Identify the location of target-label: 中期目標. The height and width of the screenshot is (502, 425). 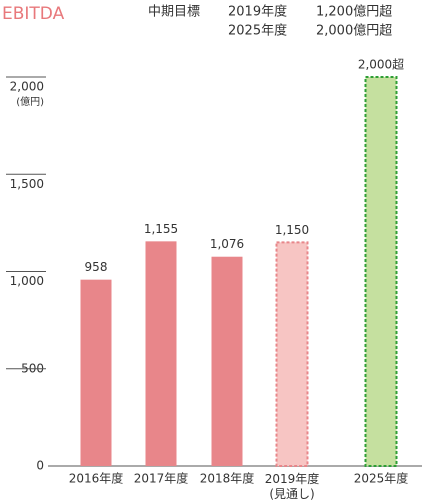
(174, 12).